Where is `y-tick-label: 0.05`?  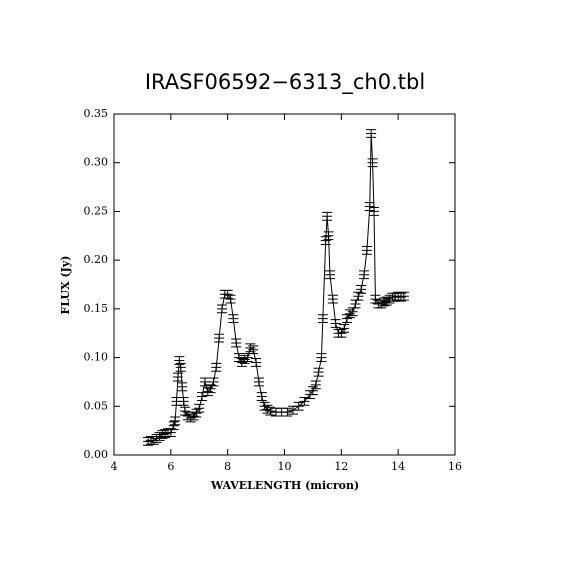 y-tick-label: 0.05 is located at coordinates (96, 405).